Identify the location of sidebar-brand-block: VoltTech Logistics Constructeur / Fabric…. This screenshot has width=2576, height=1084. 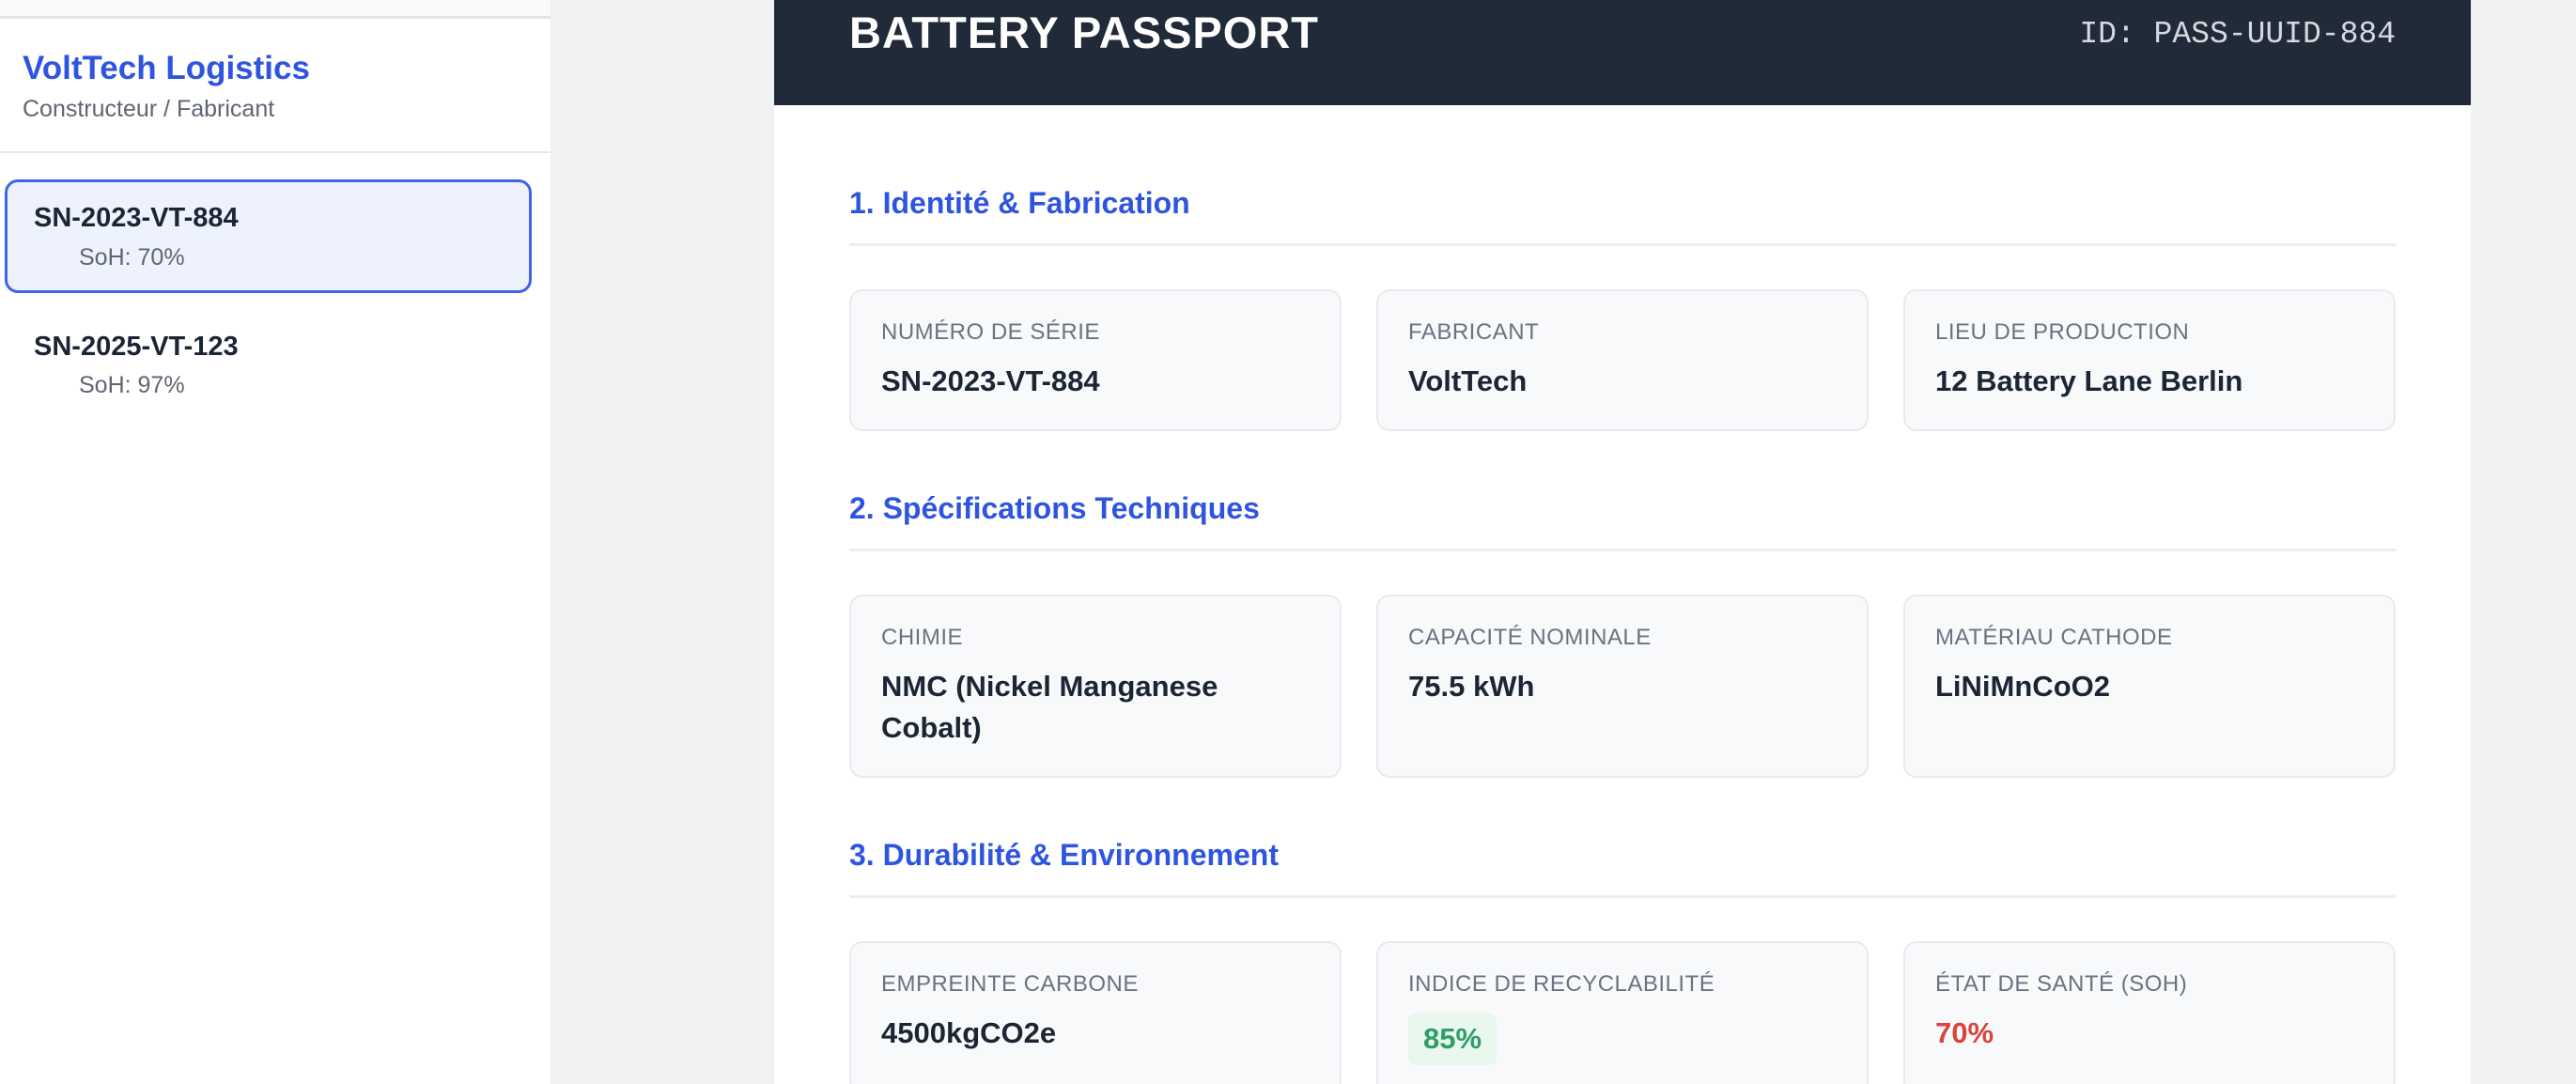
(276, 86).